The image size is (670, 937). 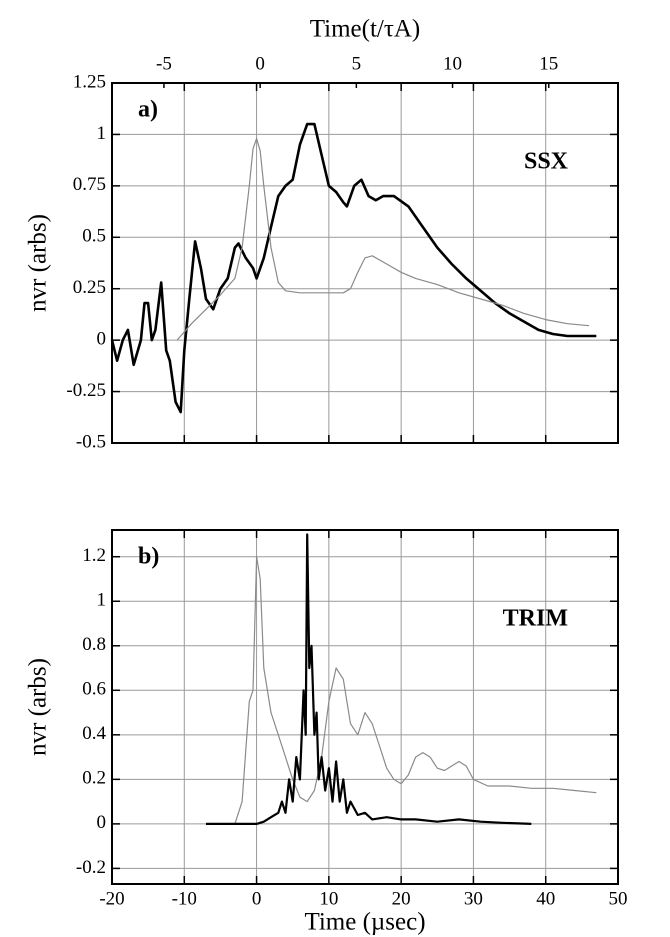 What do you see at coordinates (401, 898) in the screenshot?
I see `x-tick-label: 20` at bounding box center [401, 898].